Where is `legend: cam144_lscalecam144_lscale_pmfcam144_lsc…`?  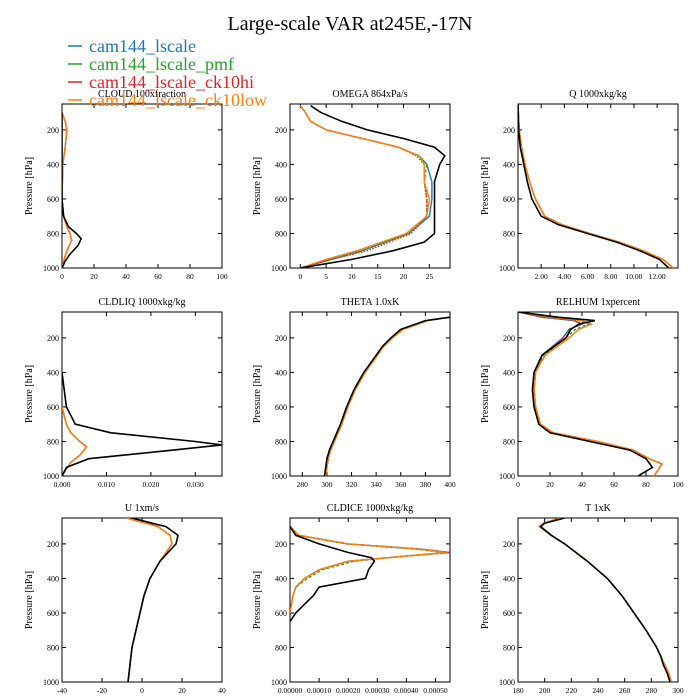 legend: cam144_lscalecam144_lscale_pmfcam144_lsc… is located at coordinates (167, 73).